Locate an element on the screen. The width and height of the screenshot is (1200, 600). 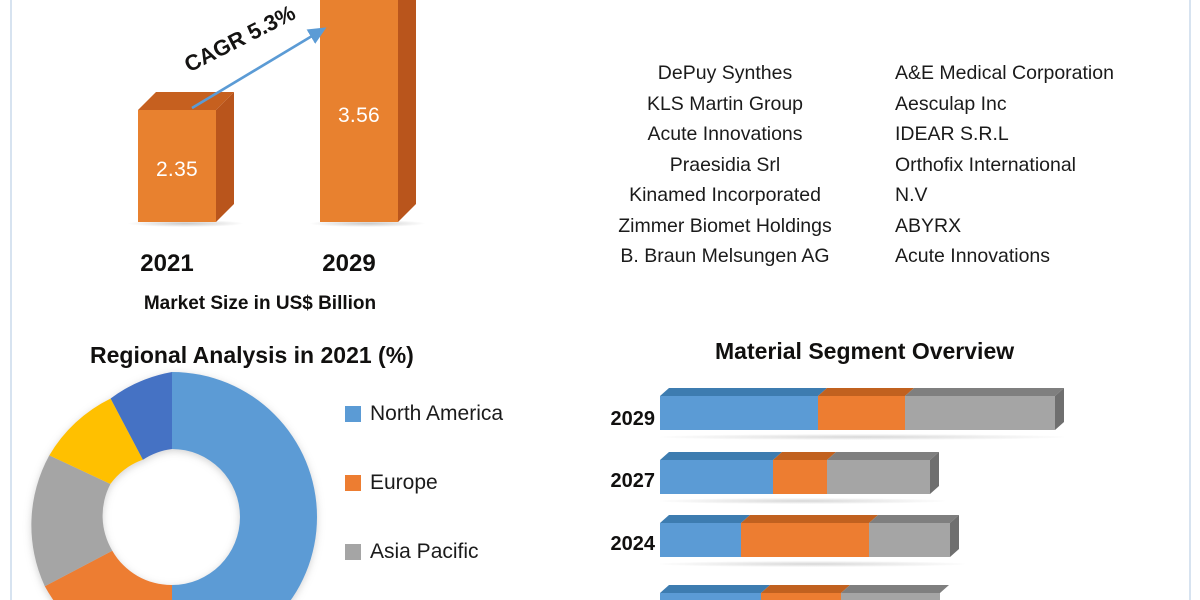
list-item: Aesculap Inc is located at coordinates (951, 103).